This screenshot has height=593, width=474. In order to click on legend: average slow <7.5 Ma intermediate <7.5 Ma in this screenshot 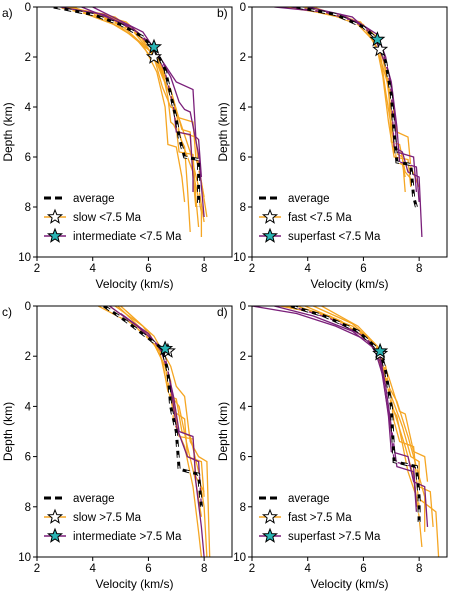, I will do `click(113, 218)`.